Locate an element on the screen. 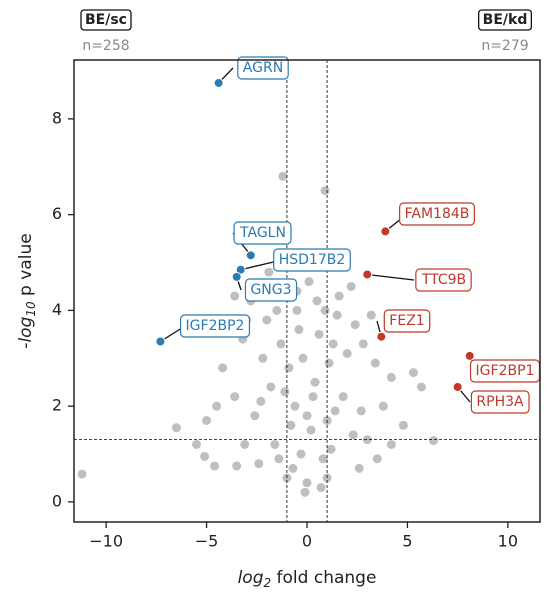 Image resolution: width=553 pixels, height=605 pixels. group-count: n=258 is located at coordinates (105, 46).